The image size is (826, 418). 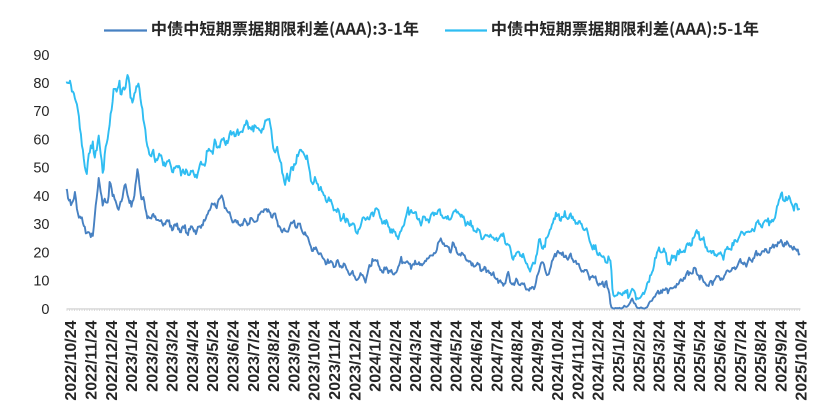 What do you see at coordinates (234, 355) in the screenshot?
I see `svg-text: 2023/6/24` at bounding box center [234, 355].